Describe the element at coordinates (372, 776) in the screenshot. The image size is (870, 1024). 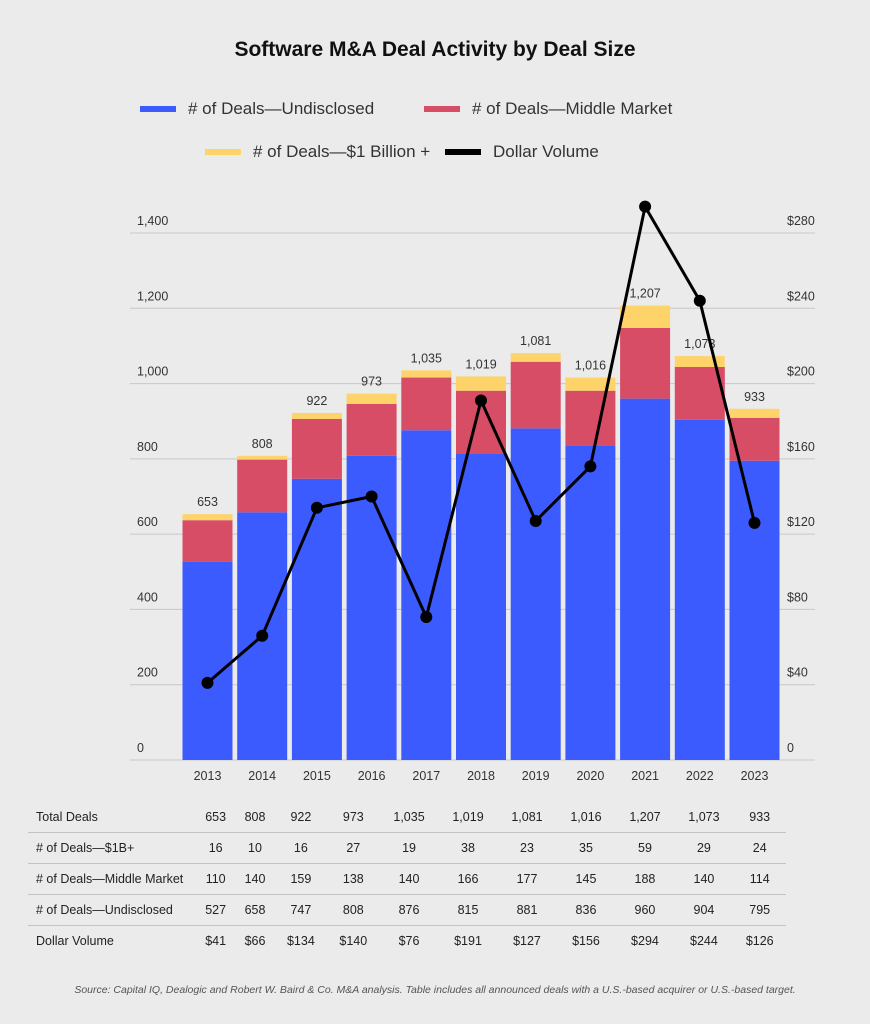
I see `x-tick-label: 2016` at that location.